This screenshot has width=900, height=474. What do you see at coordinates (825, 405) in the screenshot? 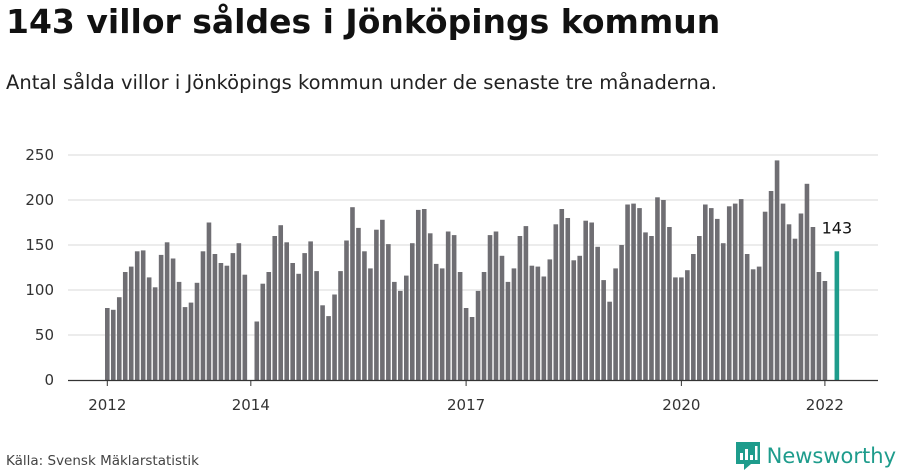
I see `x-tick-label: 2022` at bounding box center [825, 405].